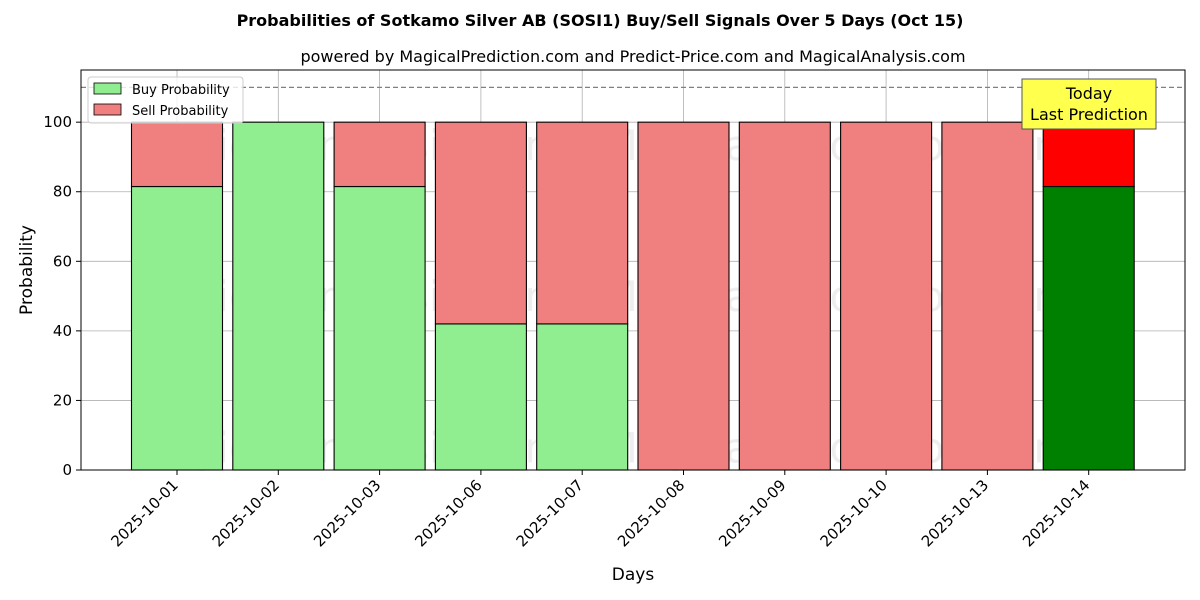  Describe the element at coordinates (107, 109) in the screenshot. I see `legend-swatch-sell` at that location.